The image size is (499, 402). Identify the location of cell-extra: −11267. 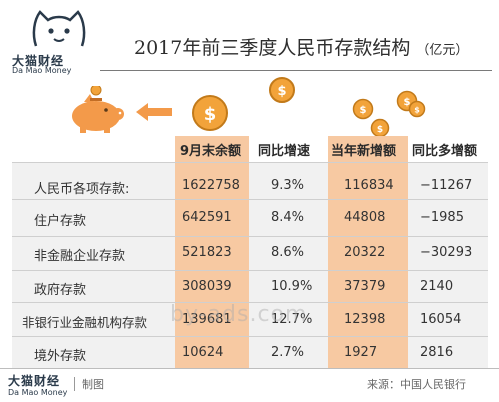
(446, 185).